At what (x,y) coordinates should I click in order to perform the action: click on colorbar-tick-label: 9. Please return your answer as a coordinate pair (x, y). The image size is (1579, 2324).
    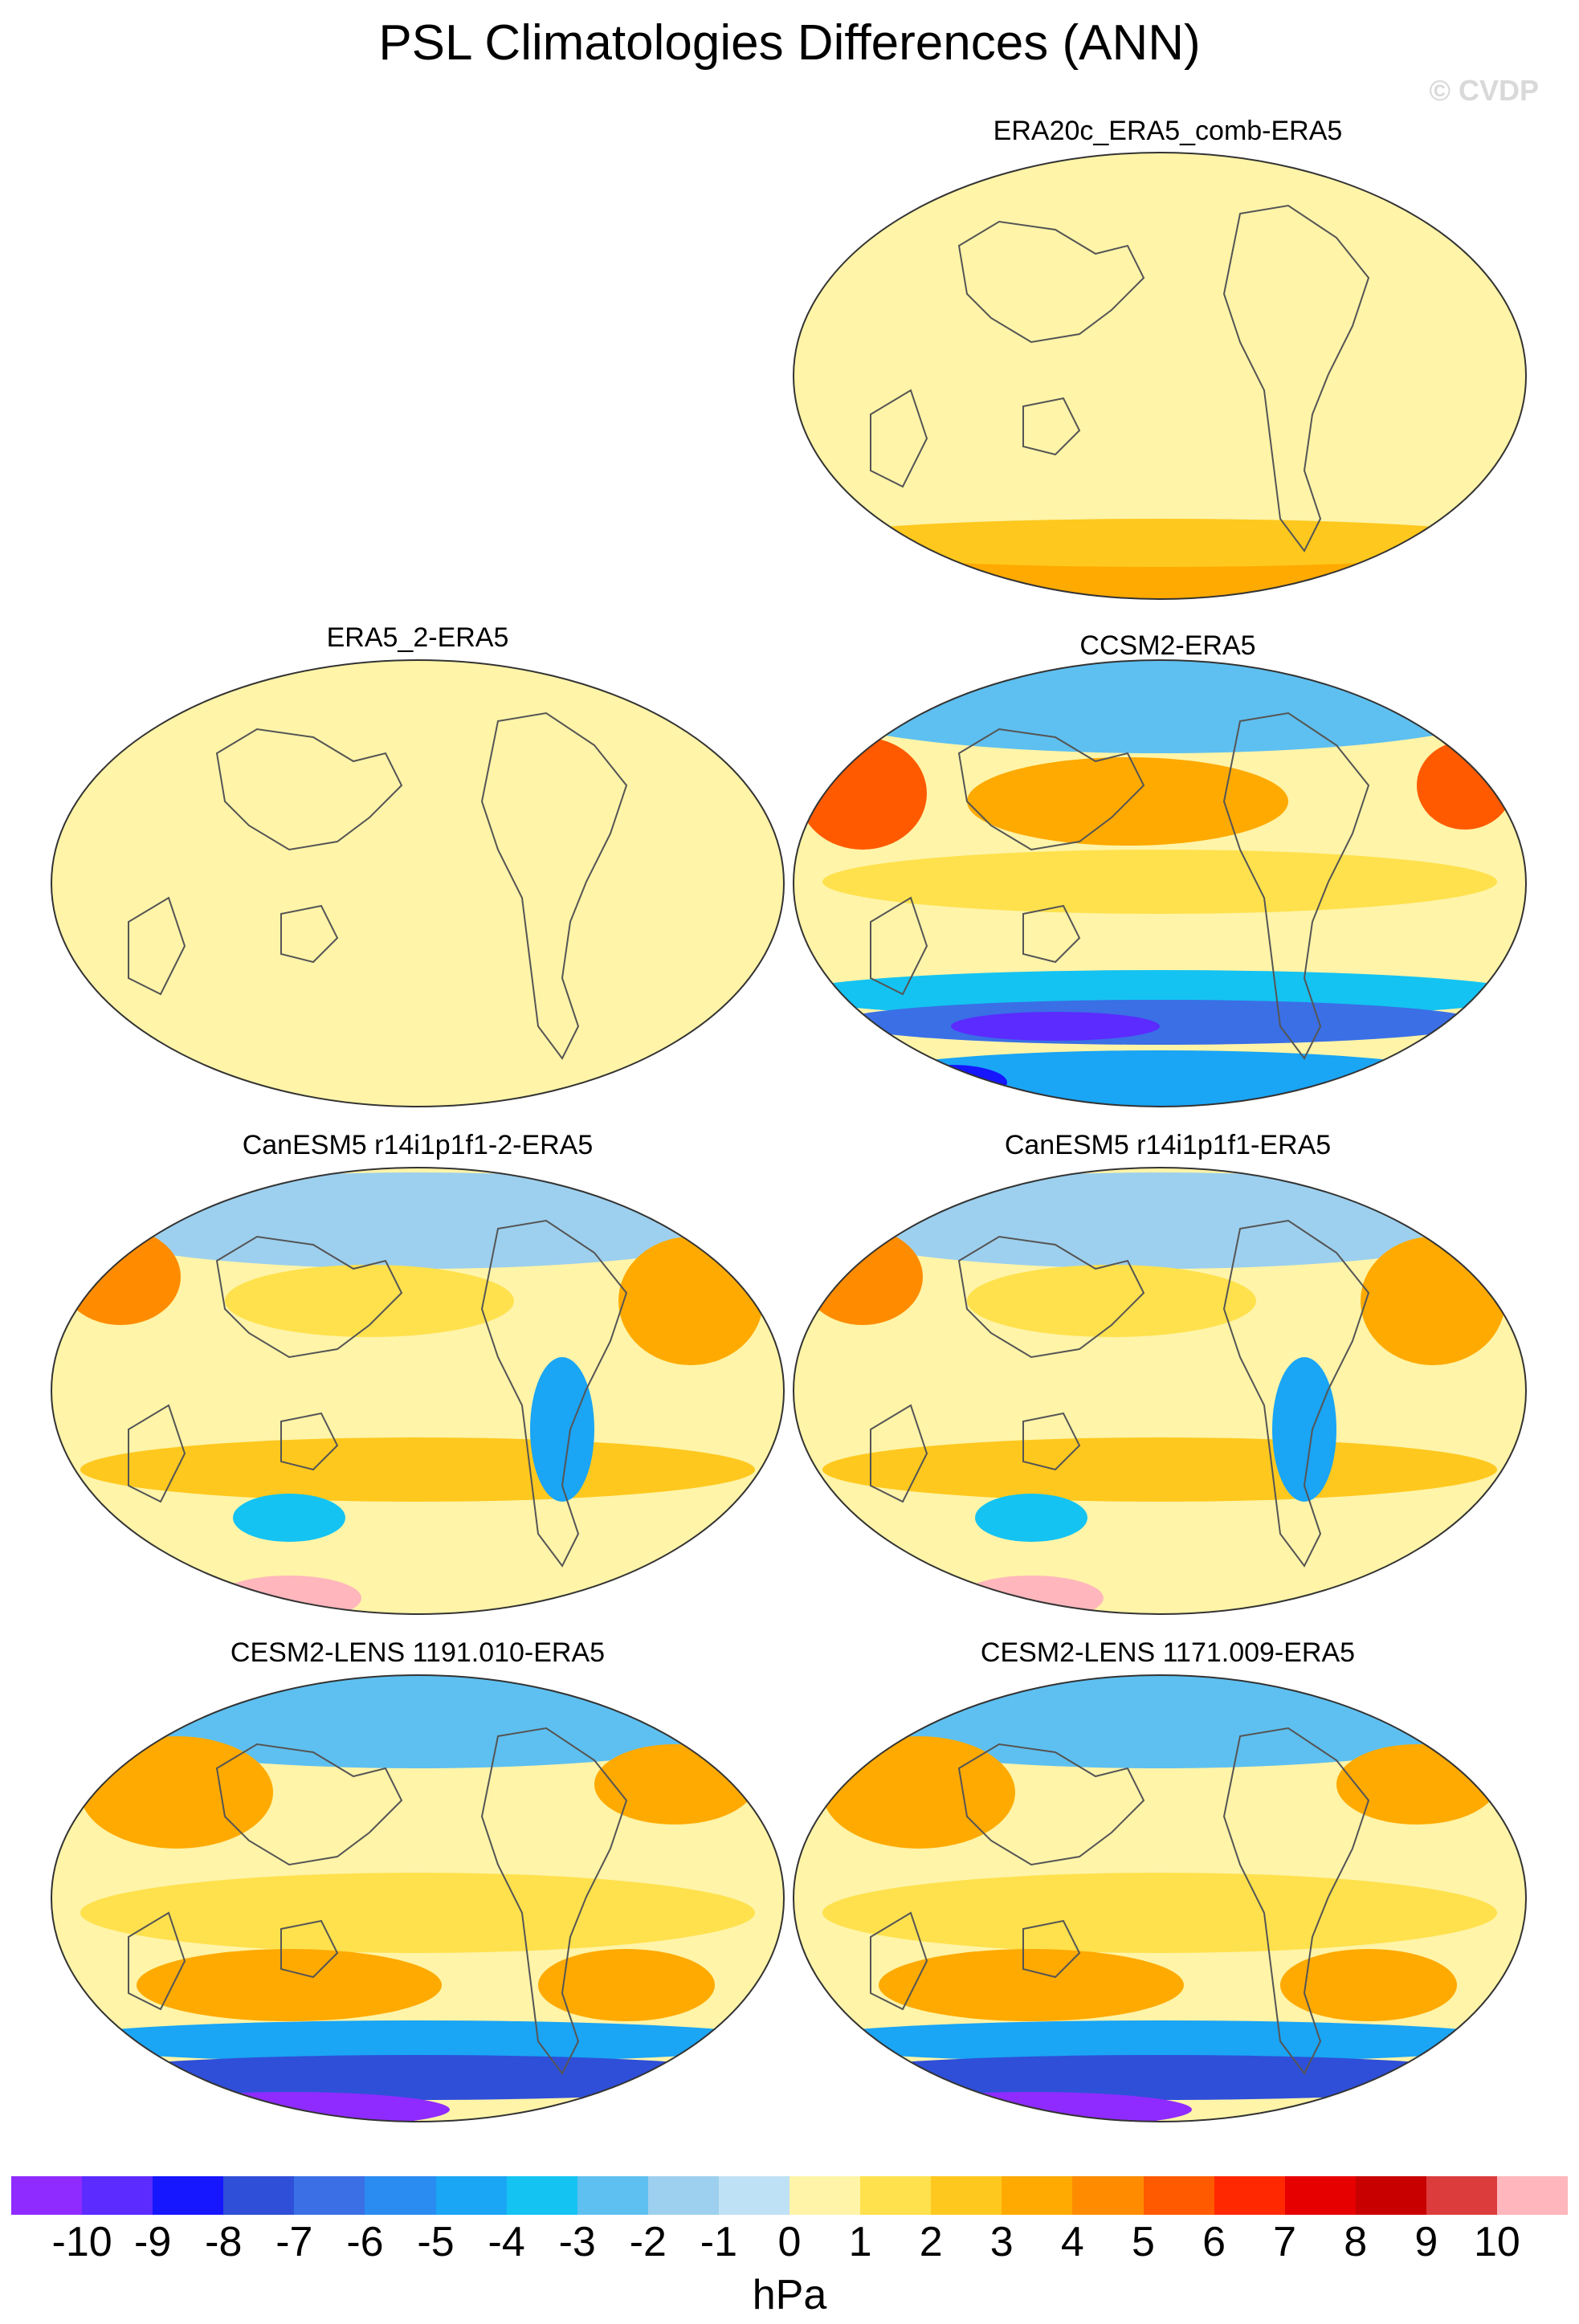
    Looking at the image, I should click on (1426, 2242).